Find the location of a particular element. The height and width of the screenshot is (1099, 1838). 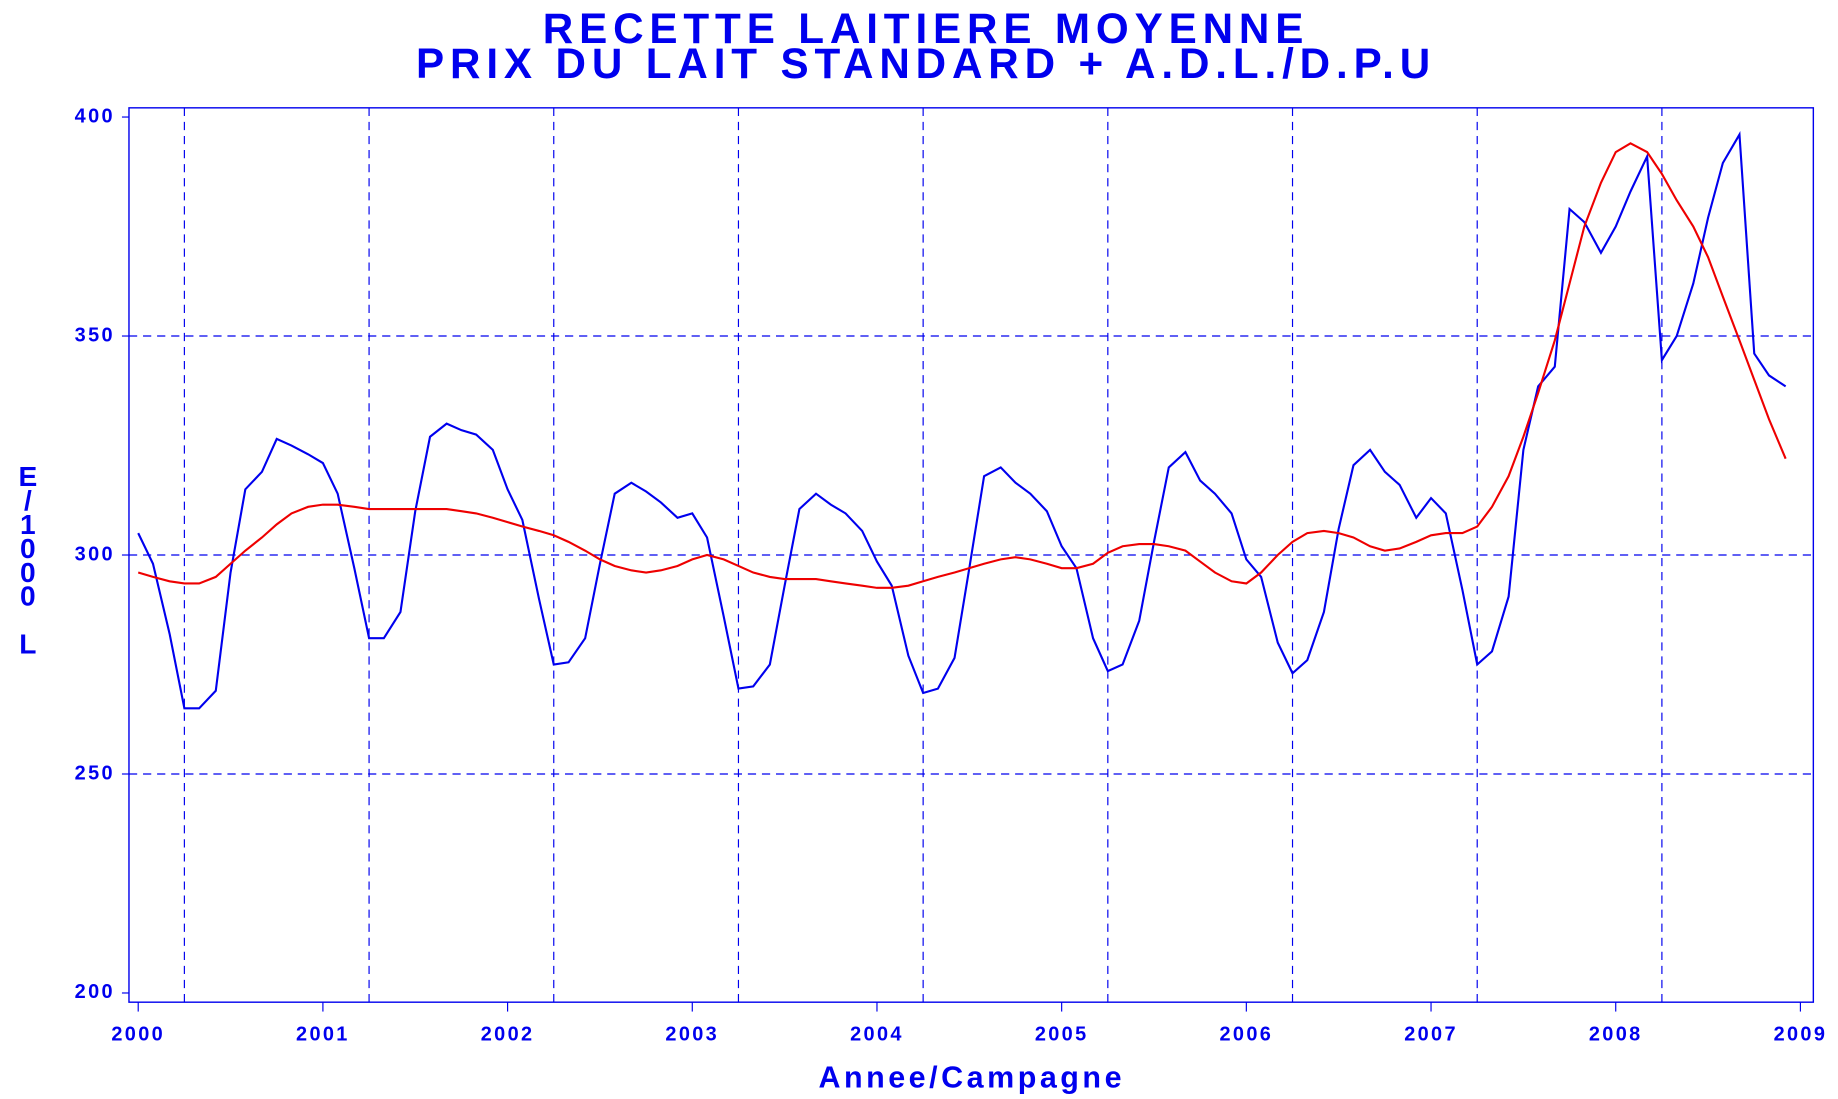

chart-title: RECETTE LAITIERE MOYENNE is located at coordinates (926, 28).